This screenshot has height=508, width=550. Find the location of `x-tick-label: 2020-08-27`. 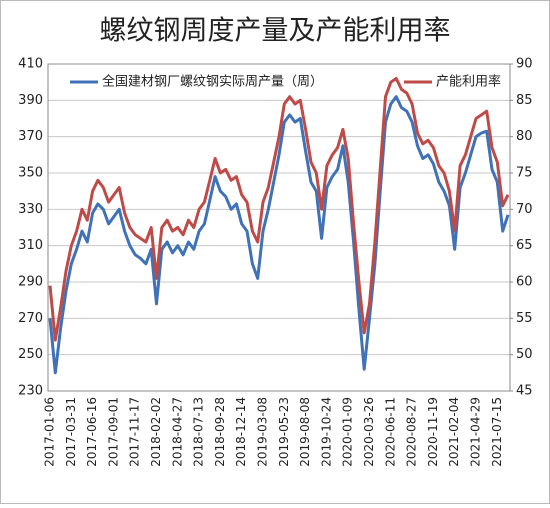

x-tick-label: 2020-08-27 is located at coordinates (412, 432).